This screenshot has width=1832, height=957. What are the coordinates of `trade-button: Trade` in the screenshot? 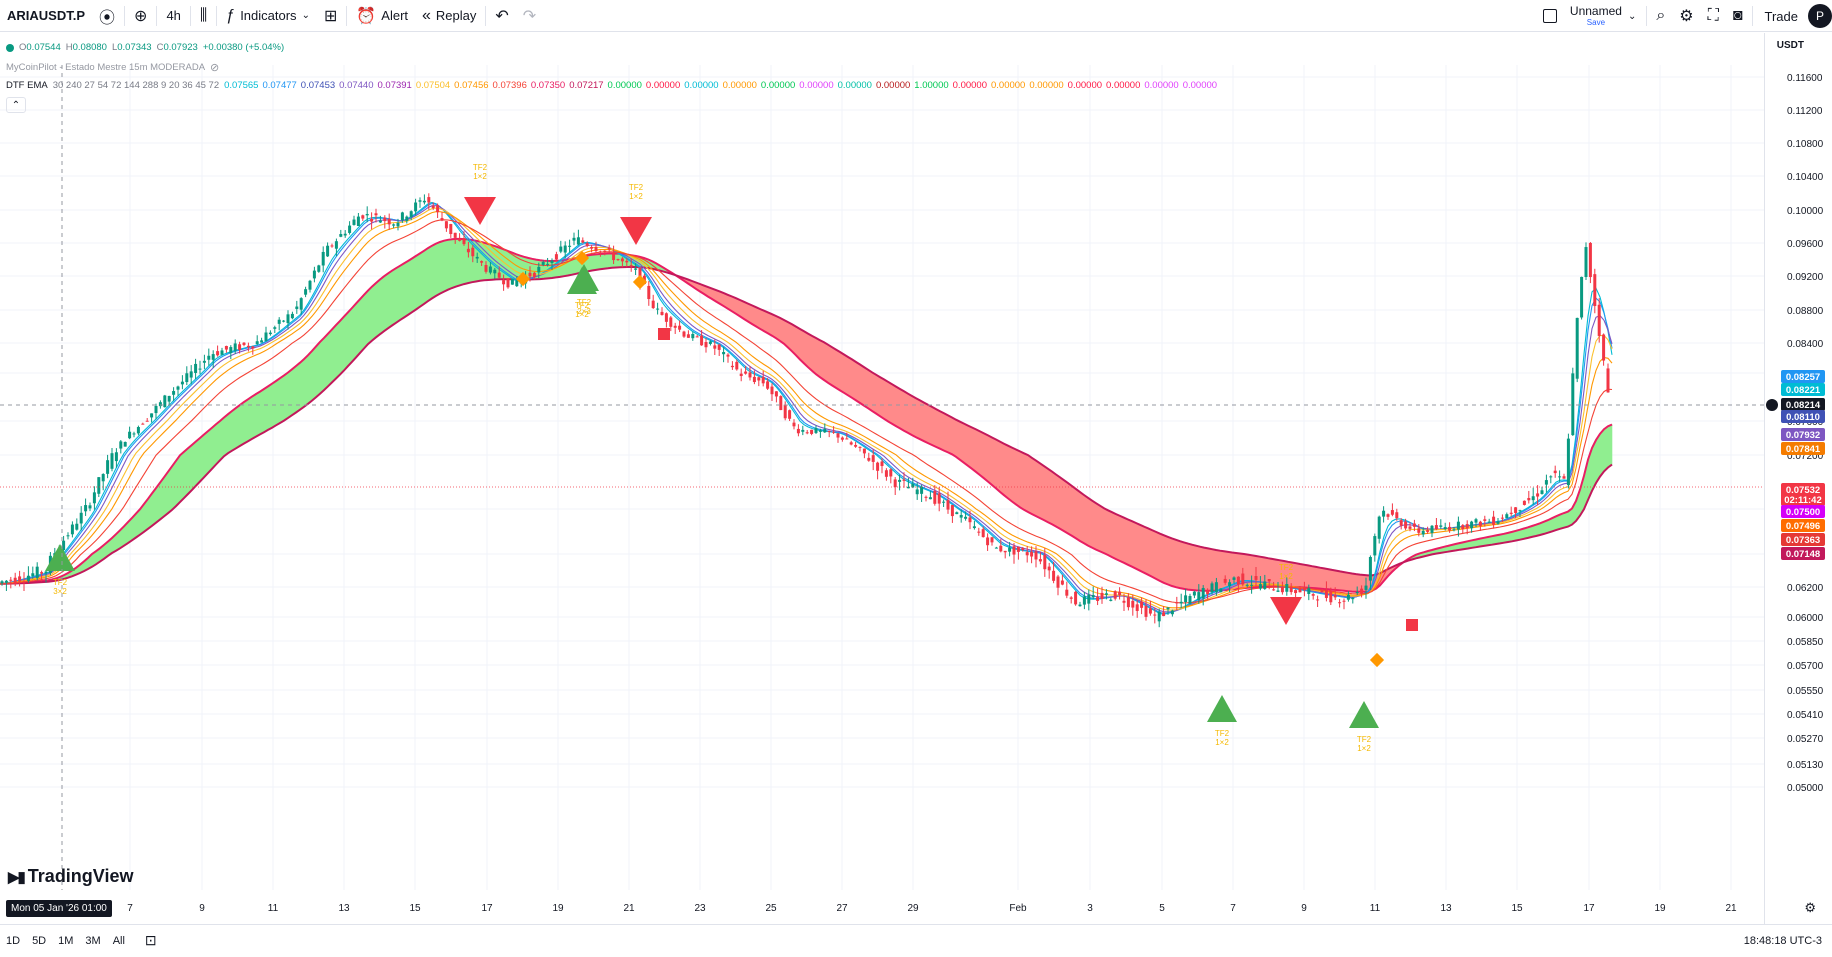 It's located at (1781, 16).